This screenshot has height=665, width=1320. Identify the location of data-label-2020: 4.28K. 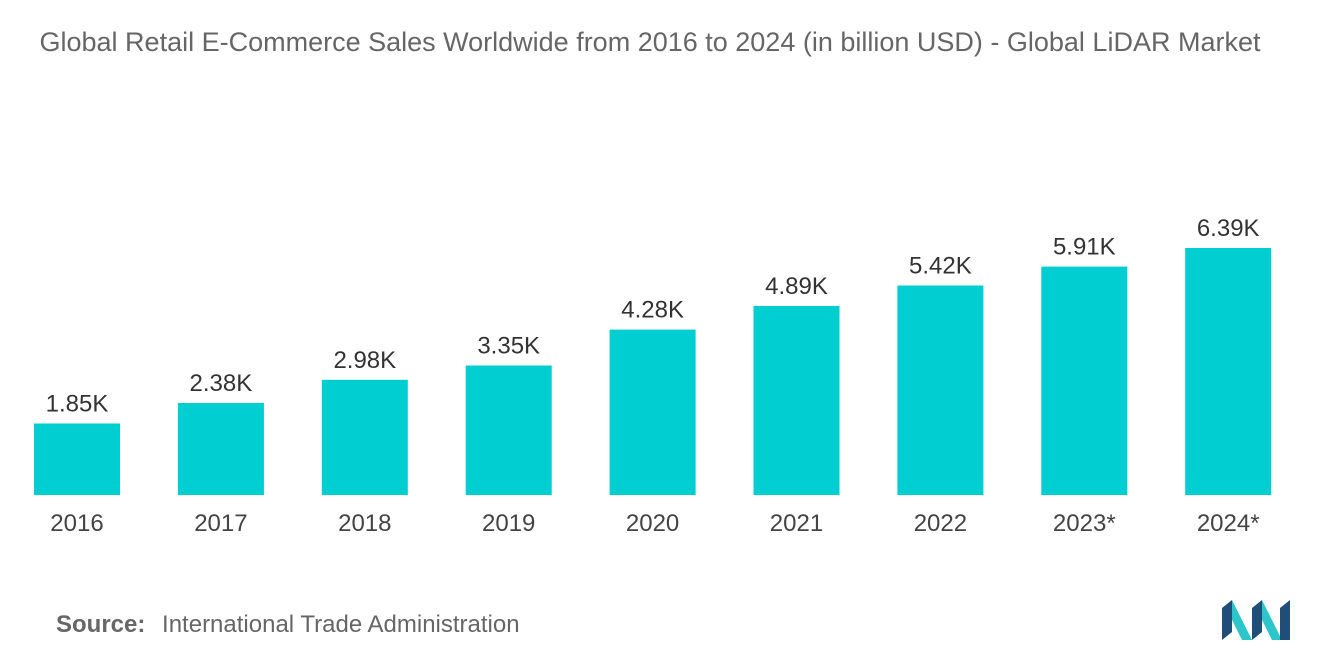
(652, 310).